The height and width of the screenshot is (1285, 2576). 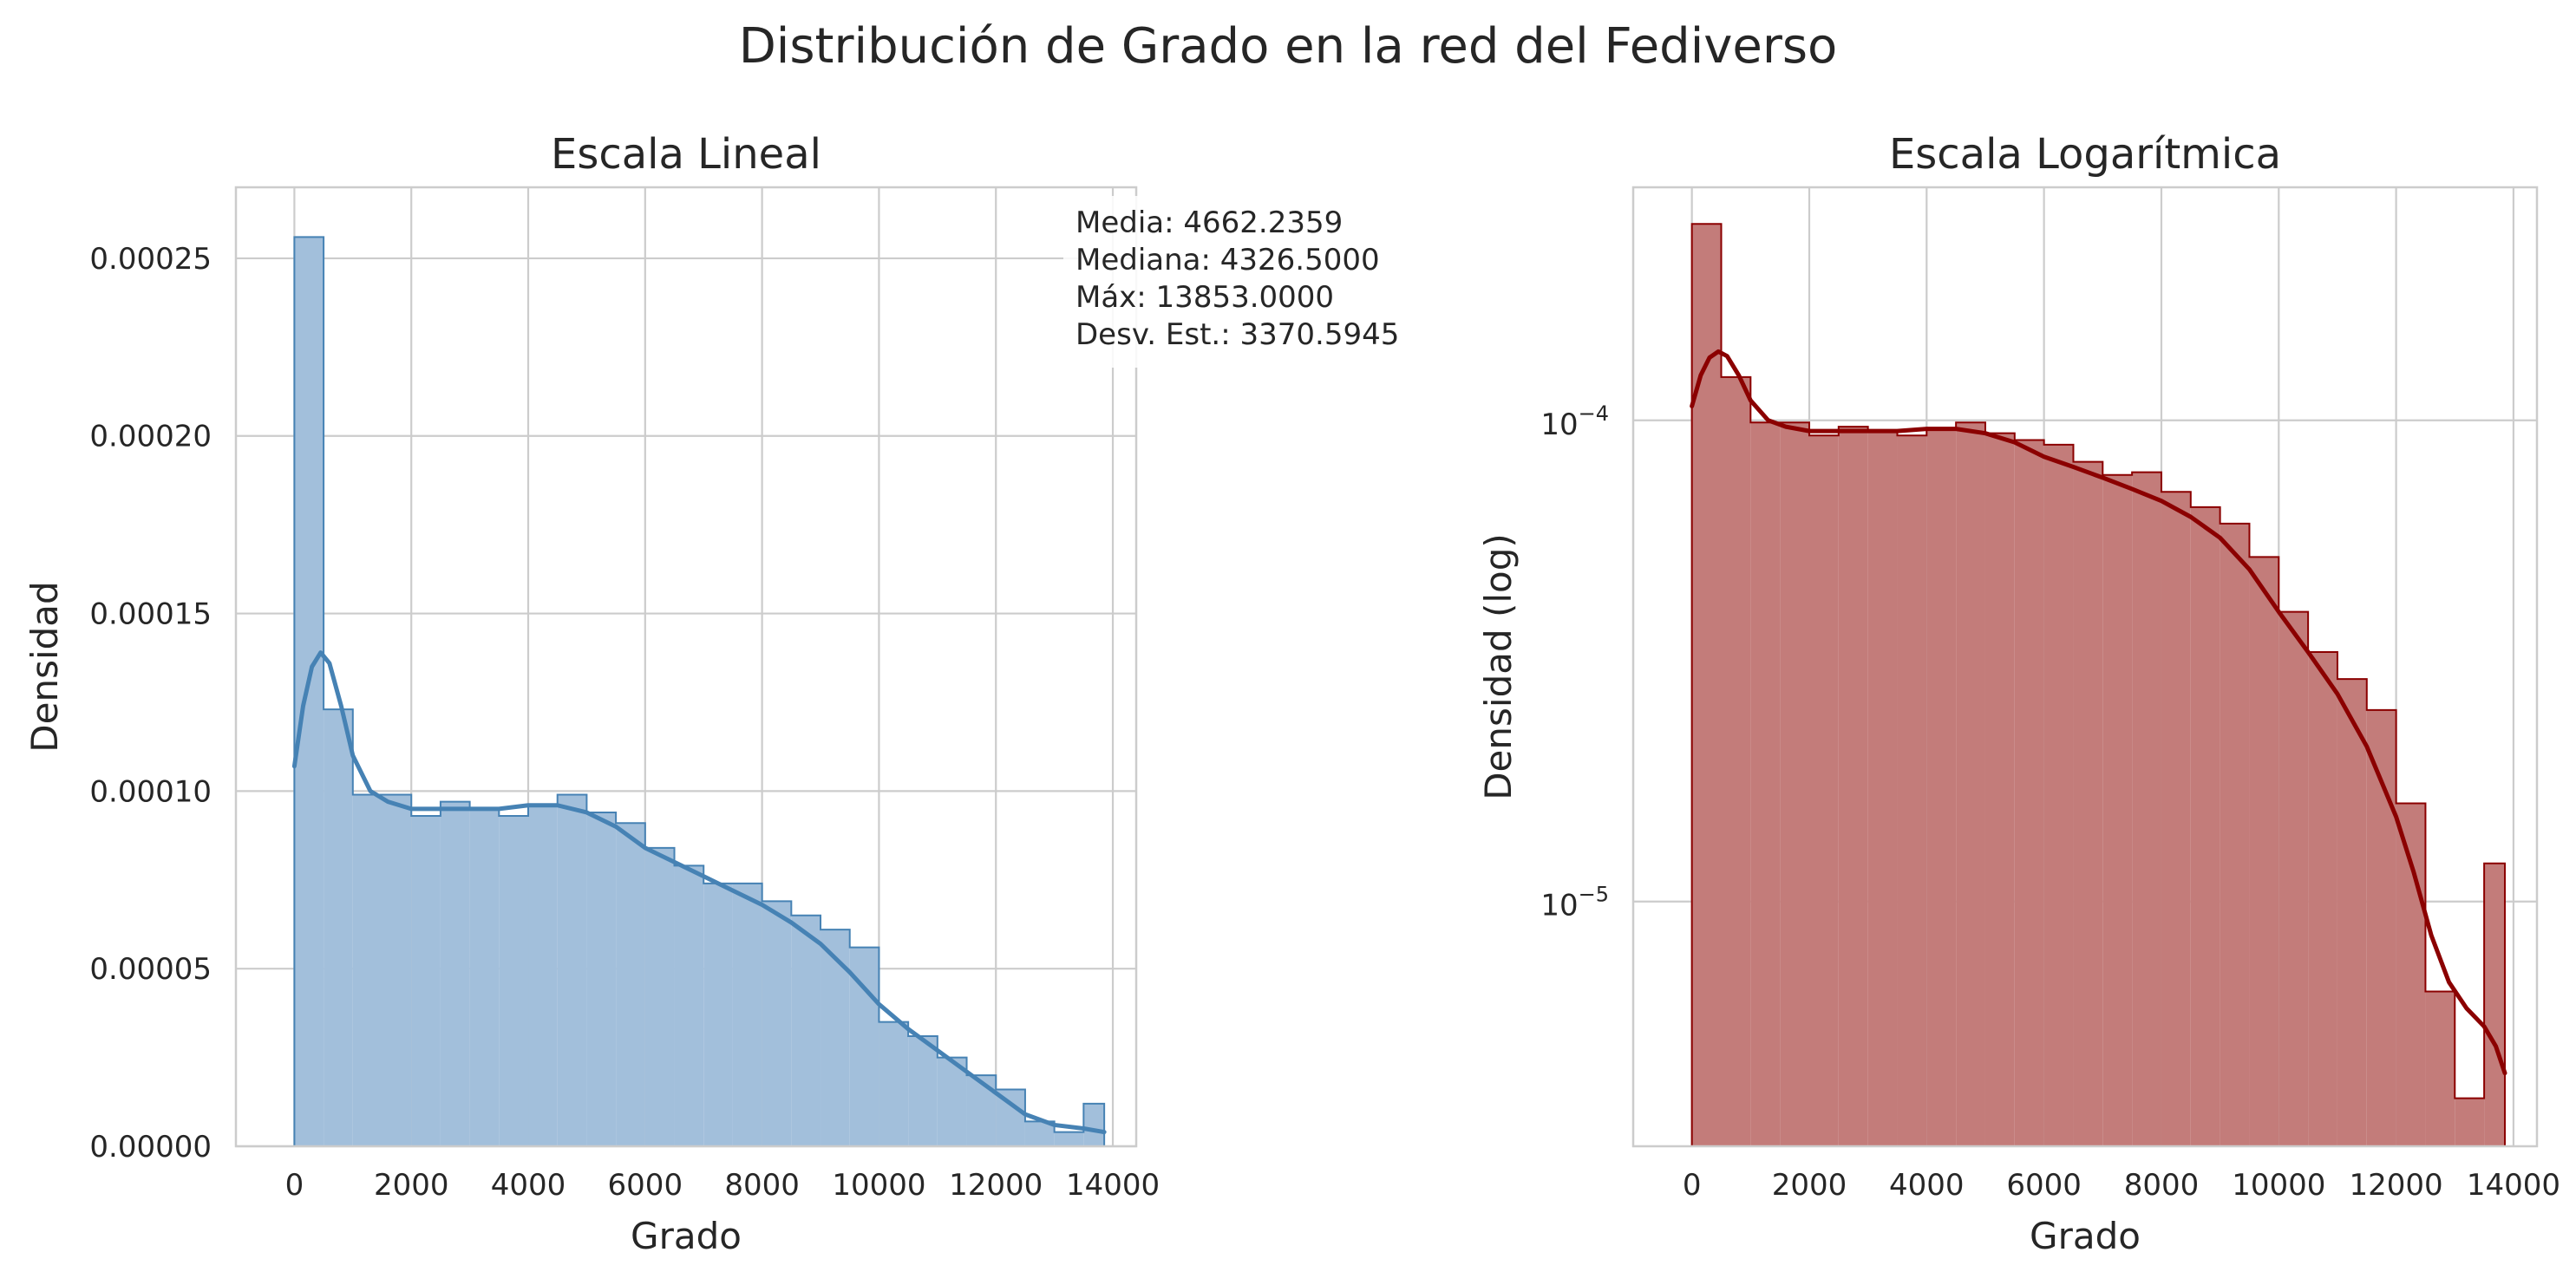 I want to click on kde-curve, so click(x=699, y=892).